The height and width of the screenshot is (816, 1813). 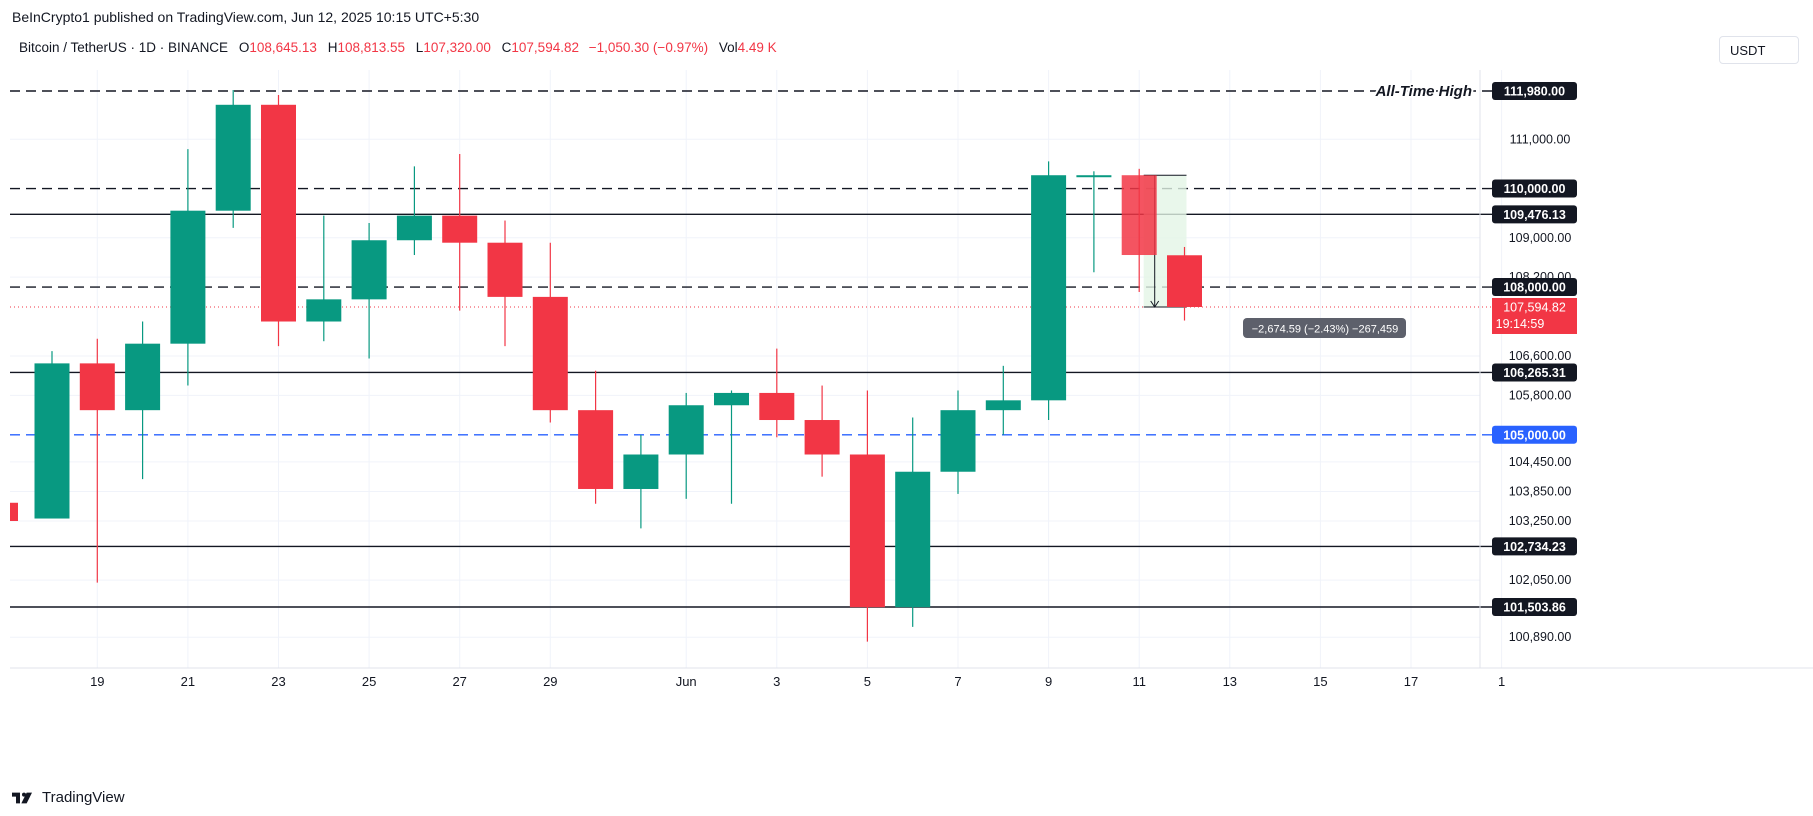 I want to click on volume-value: 4.49 K, so click(x=757, y=47).